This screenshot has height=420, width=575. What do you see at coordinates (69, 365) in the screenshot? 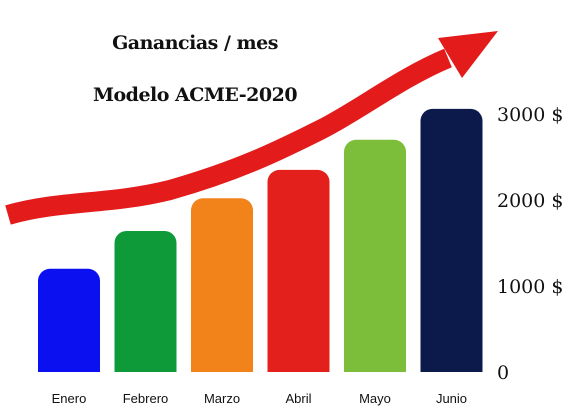
I see `bar-base-enero` at bounding box center [69, 365].